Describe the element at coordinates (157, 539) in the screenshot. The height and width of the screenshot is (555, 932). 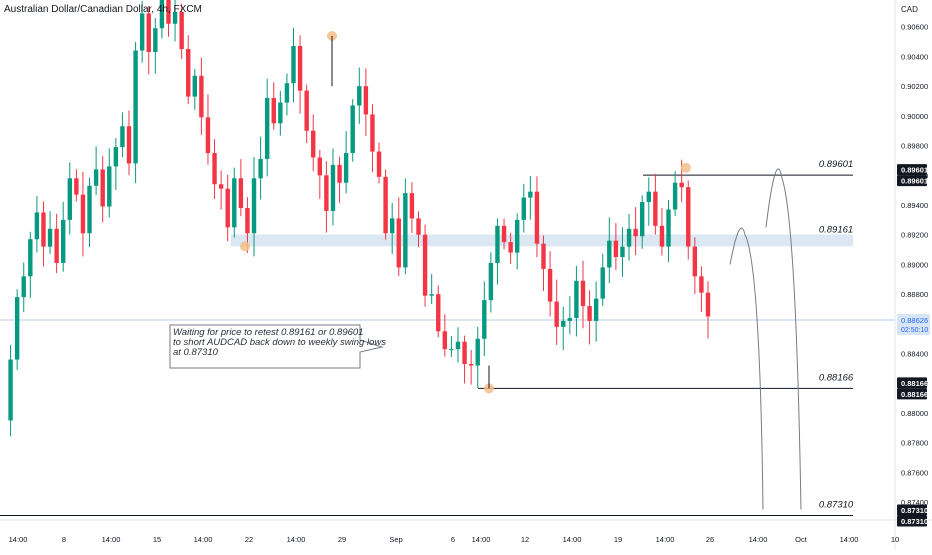
I see `x-tick-label: 15` at that location.